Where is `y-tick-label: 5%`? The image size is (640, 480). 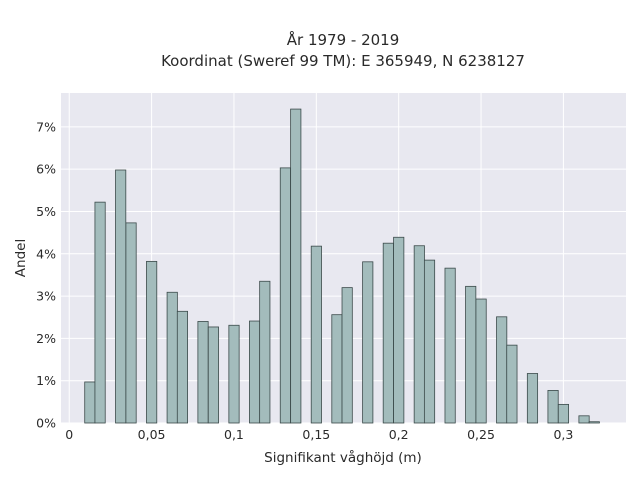
y-tick-label: 5% is located at coordinates (46, 211).